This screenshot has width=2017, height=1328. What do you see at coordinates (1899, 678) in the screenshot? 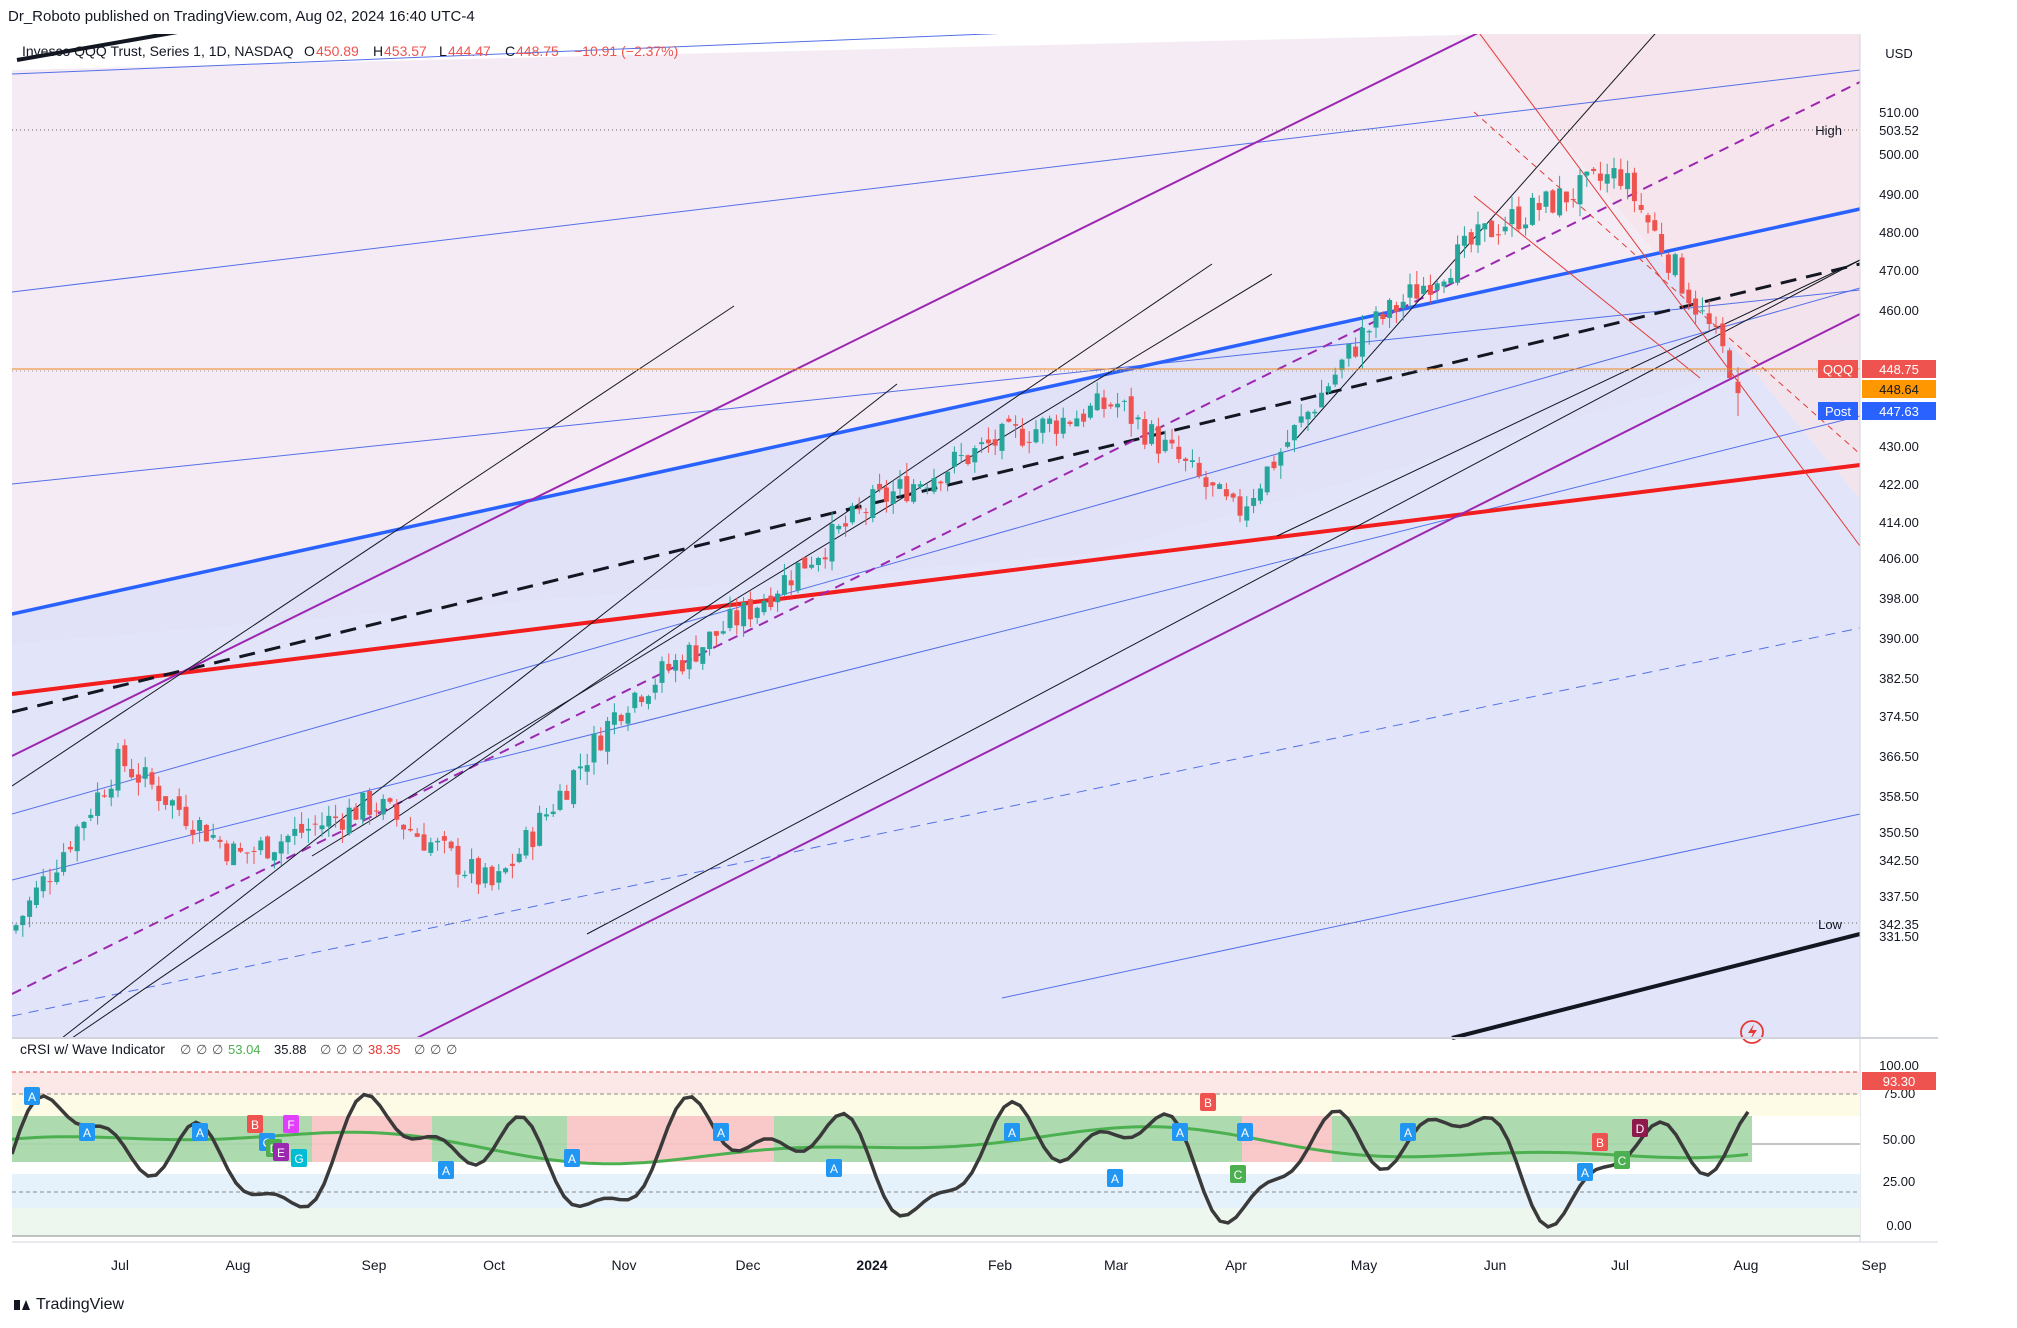
I see `price-tick-label: 382.50` at bounding box center [1899, 678].